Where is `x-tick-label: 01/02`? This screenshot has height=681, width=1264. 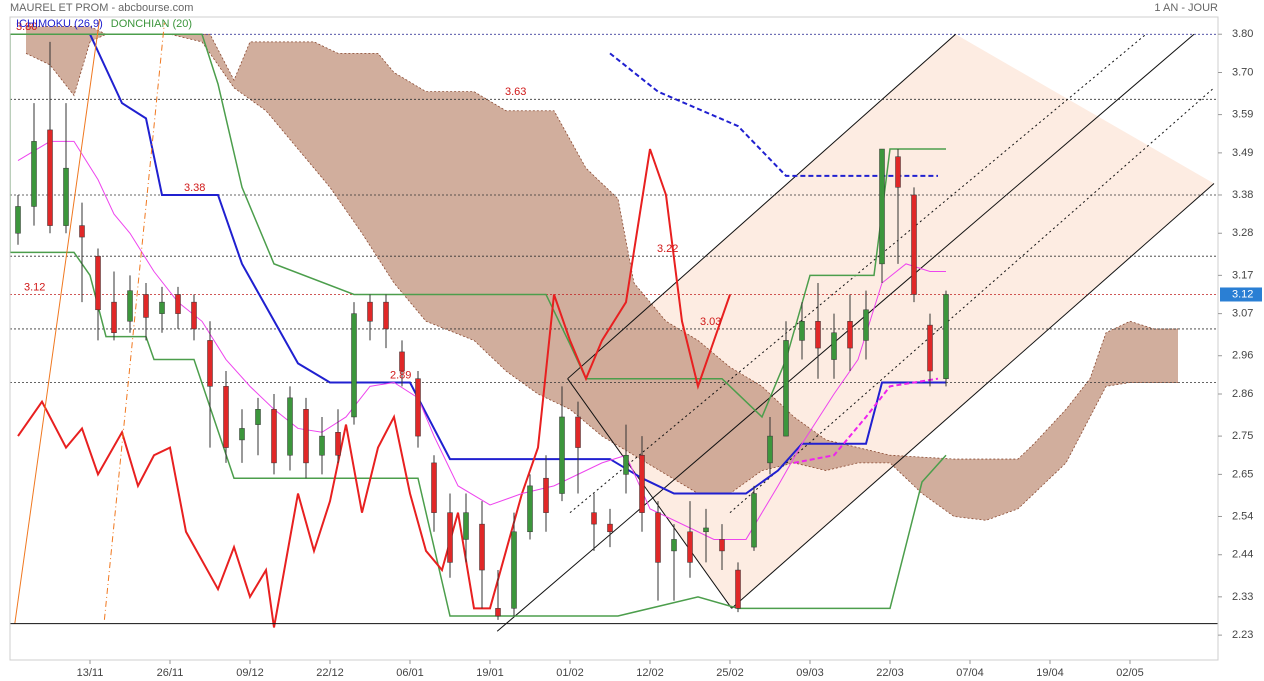
x-tick-label: 01/02 is located at coordinates (570, 673).